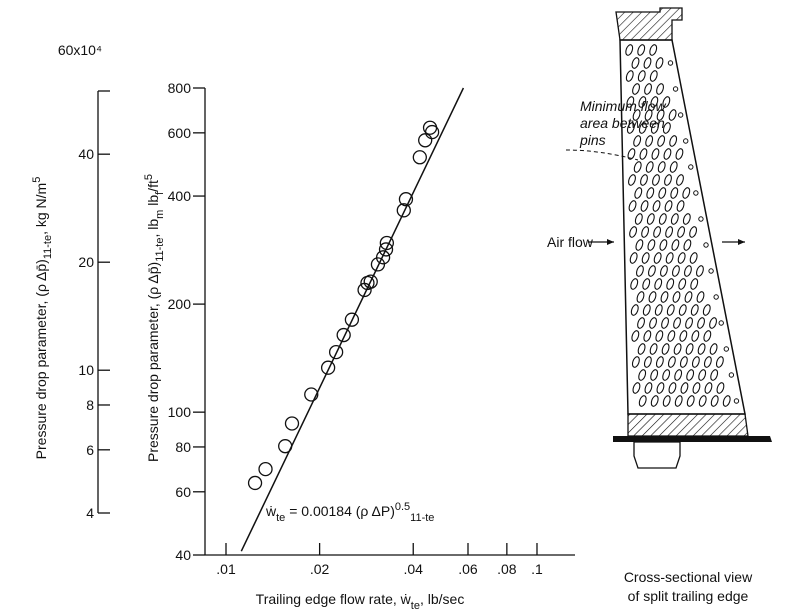  What do you see at coordinates (86, 370) in the screenshot?
I see `y2-tick-label: 10` at bounding box center [86, 370].